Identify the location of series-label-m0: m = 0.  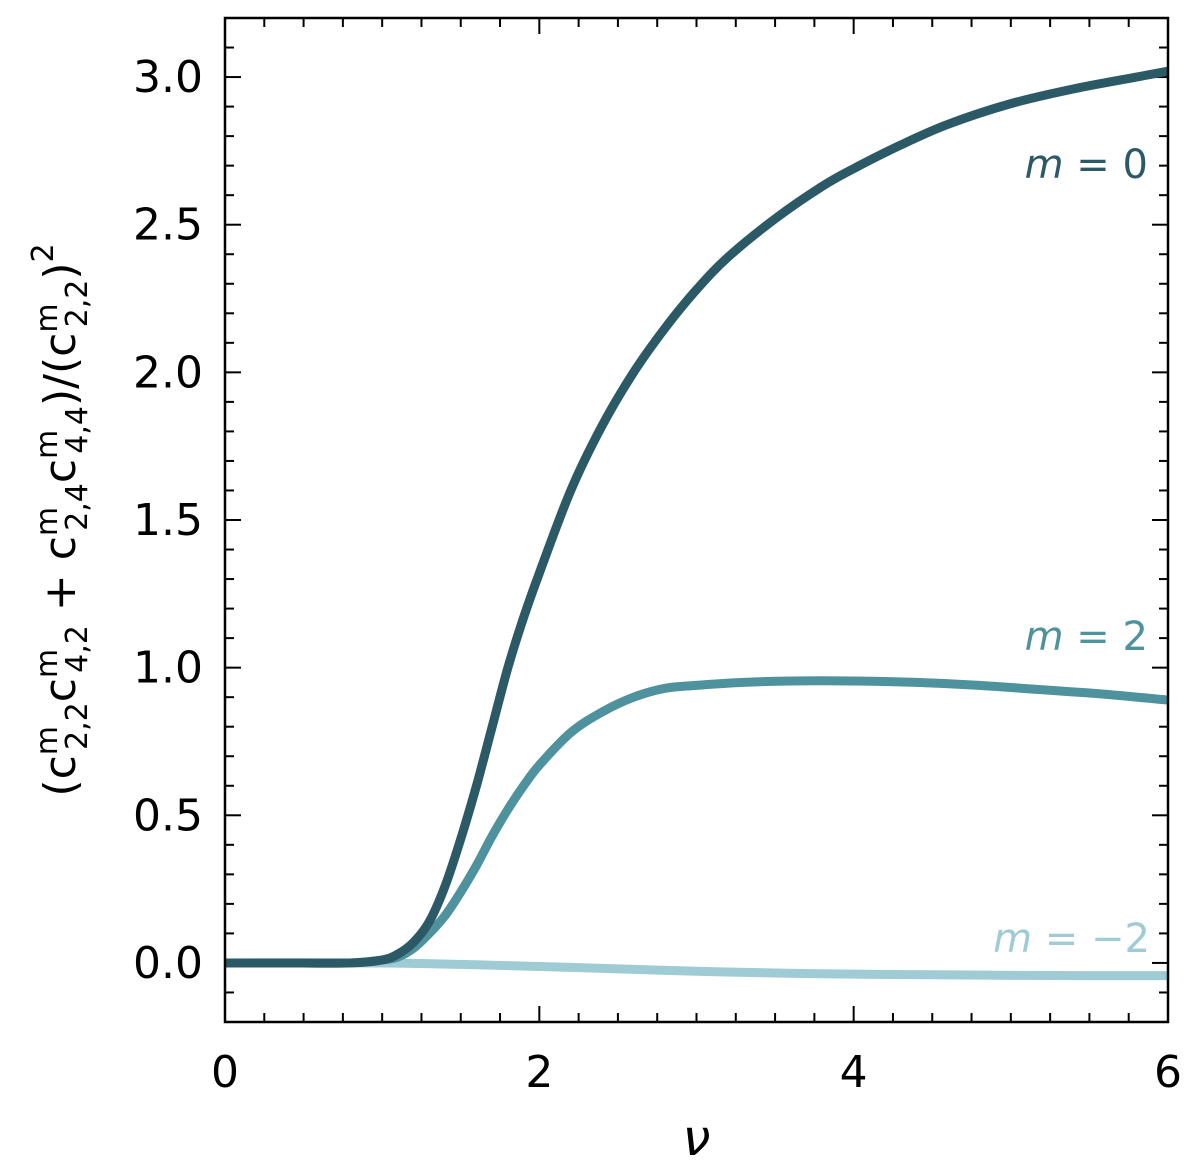
(1086, 165).